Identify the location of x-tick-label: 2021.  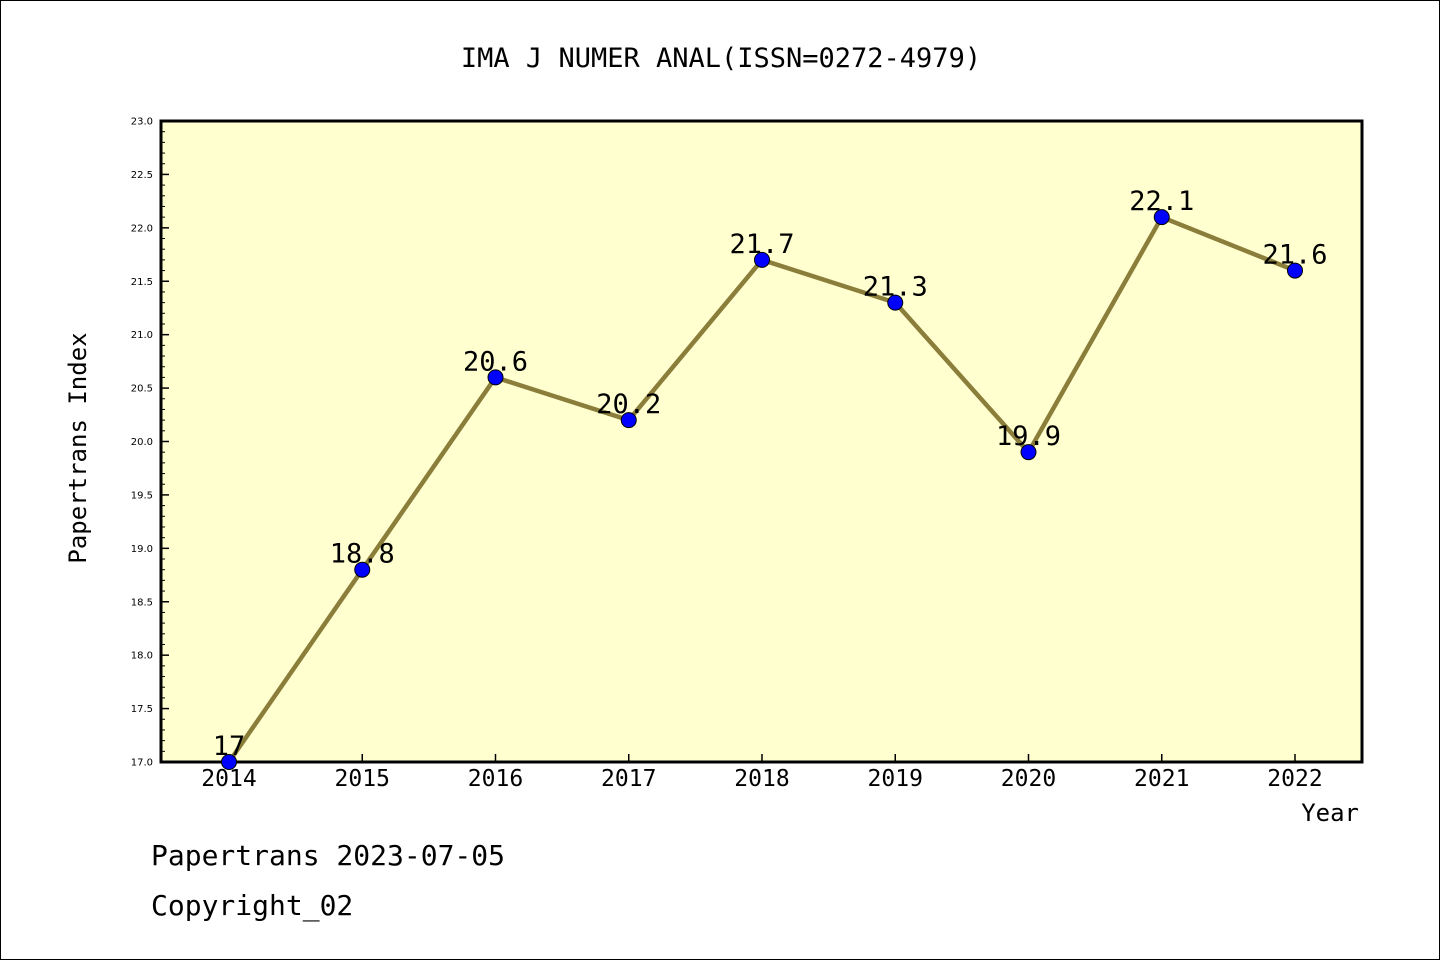
(1161, 779).